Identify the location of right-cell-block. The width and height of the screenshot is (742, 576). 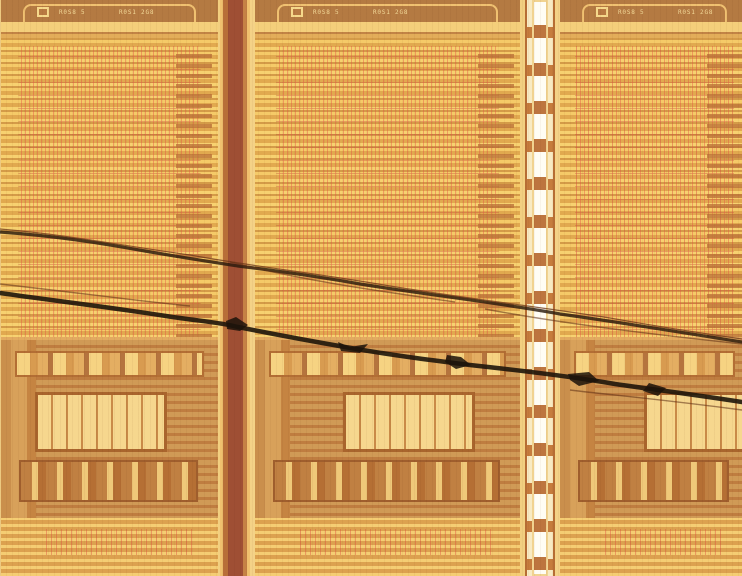
(693, 422).